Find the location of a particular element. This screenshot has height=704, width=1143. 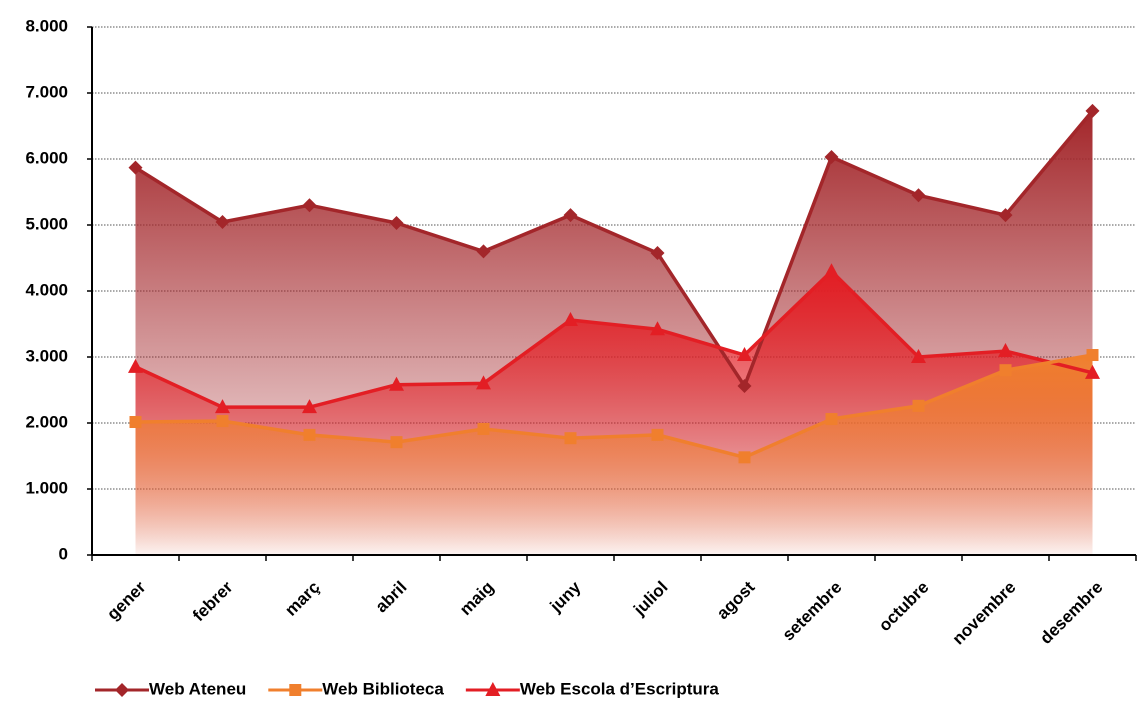

x-tick-label: febrer is located at coordinates (213, 601).